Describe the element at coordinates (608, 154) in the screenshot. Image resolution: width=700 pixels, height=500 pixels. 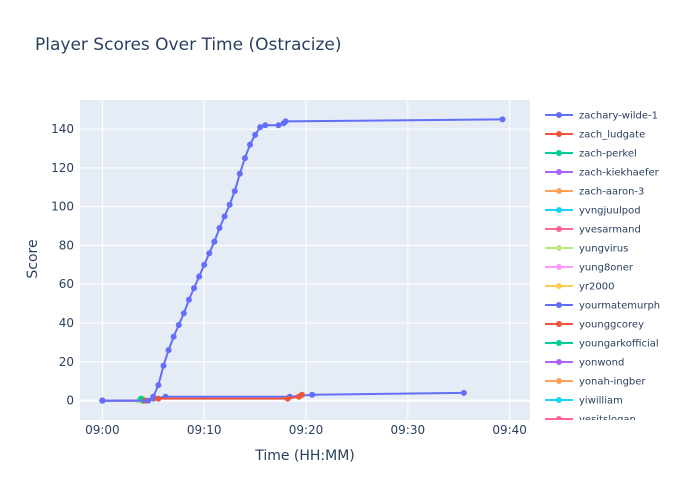
I see `legend-label: zach-perkel` at that location.